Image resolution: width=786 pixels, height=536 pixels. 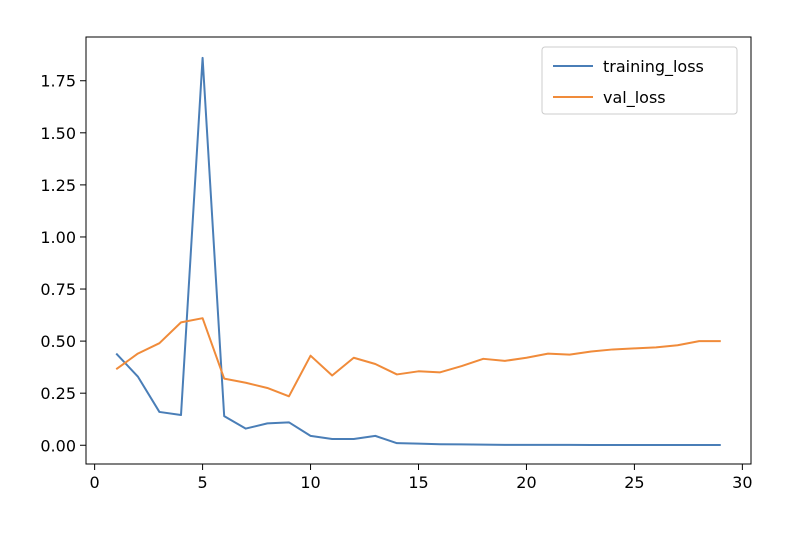 What do you see at coordinates (634, 98) in the screenshot?
I see `legend-label-val-loss: val_loss` at bounding box center [634, 98].